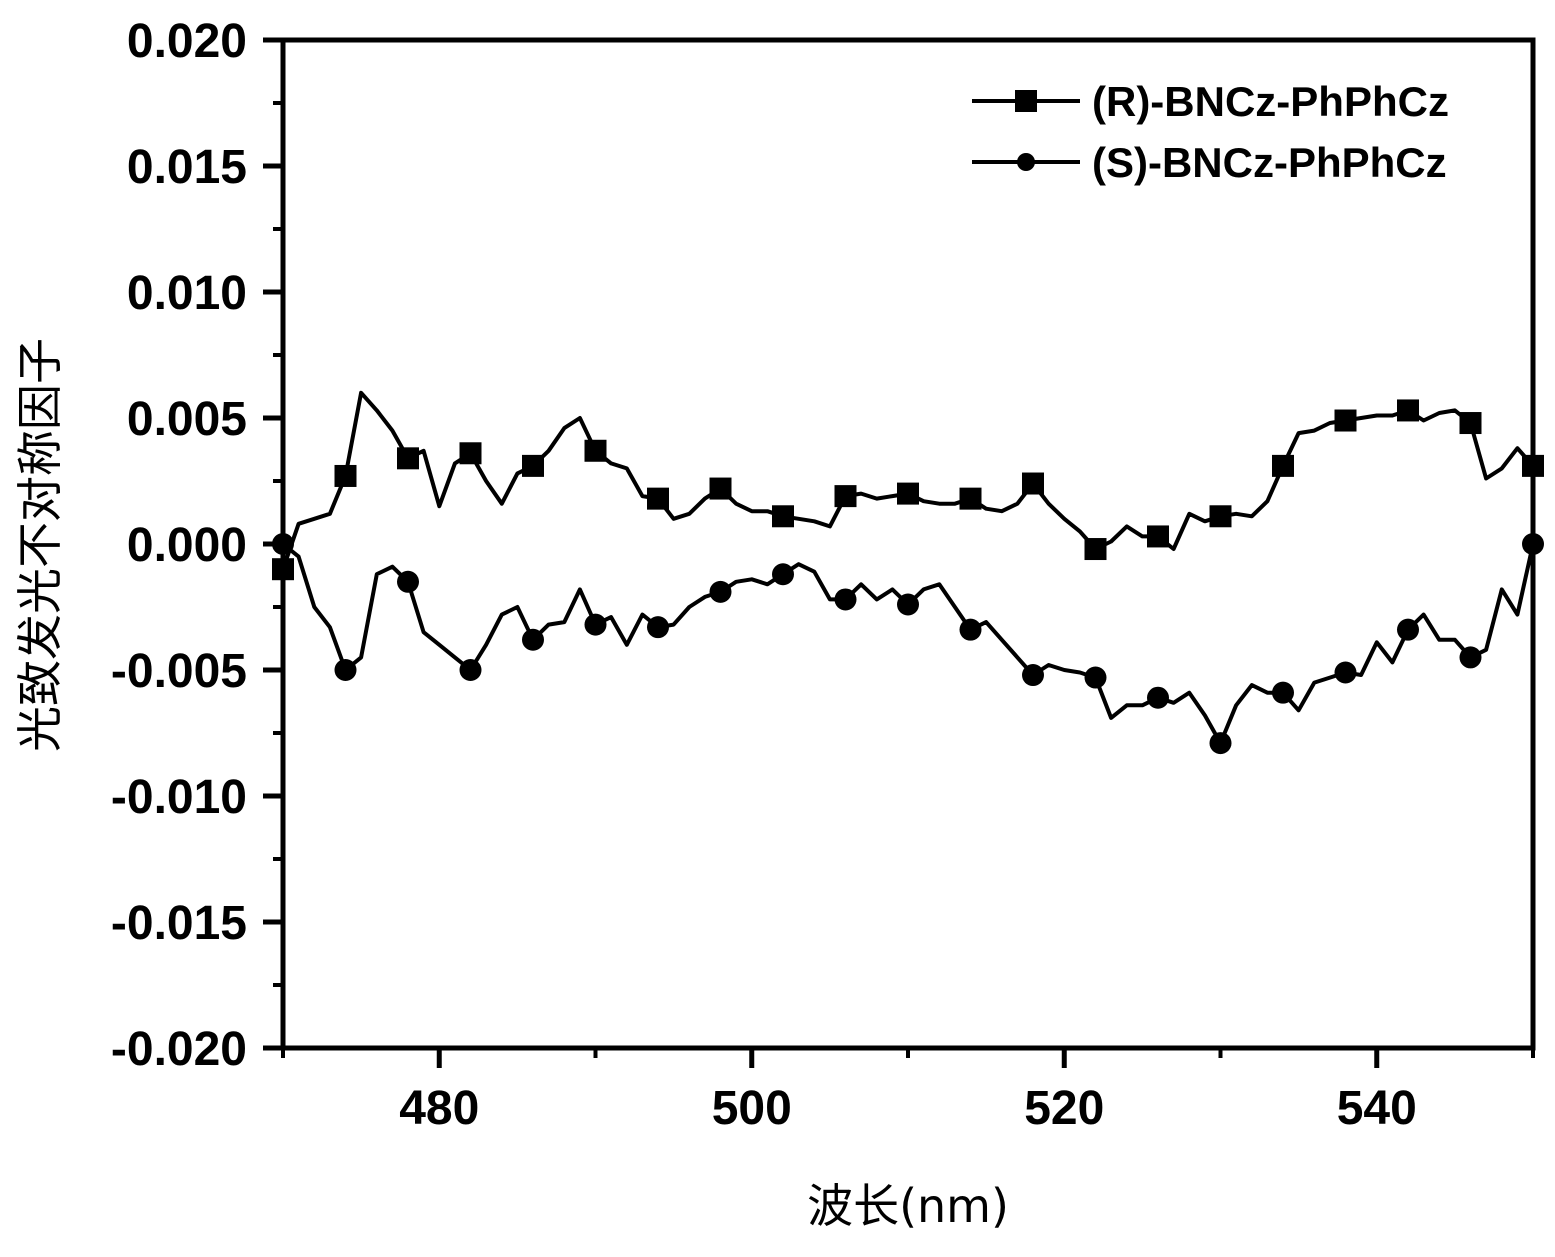 The width and height of the screenshot is (1555, 1257). I want to click on legend-label: (R)-BNCz-PhPhCz, so click(1270, 101).